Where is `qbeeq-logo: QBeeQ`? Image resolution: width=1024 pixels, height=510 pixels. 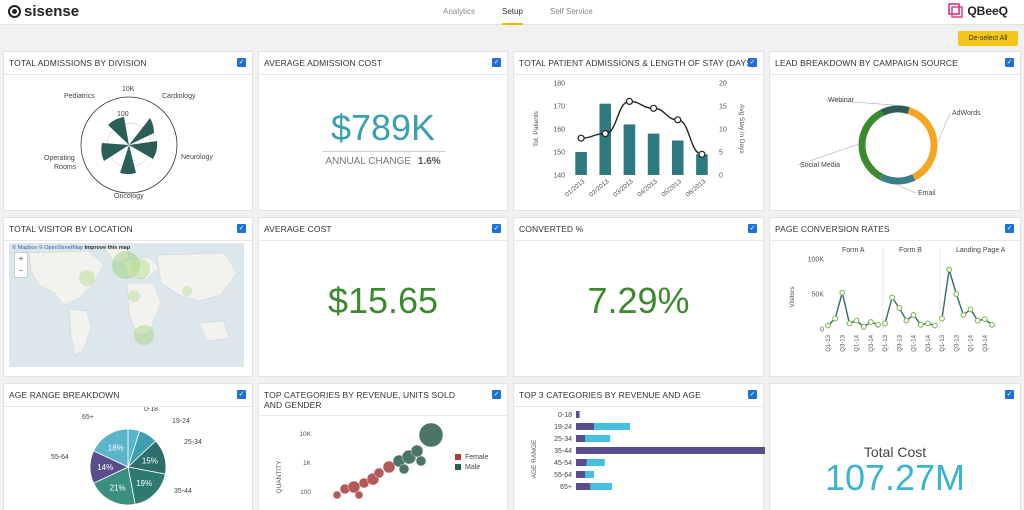
qbeeq-logo: QBeeQ is located at coordinates (978, 11).